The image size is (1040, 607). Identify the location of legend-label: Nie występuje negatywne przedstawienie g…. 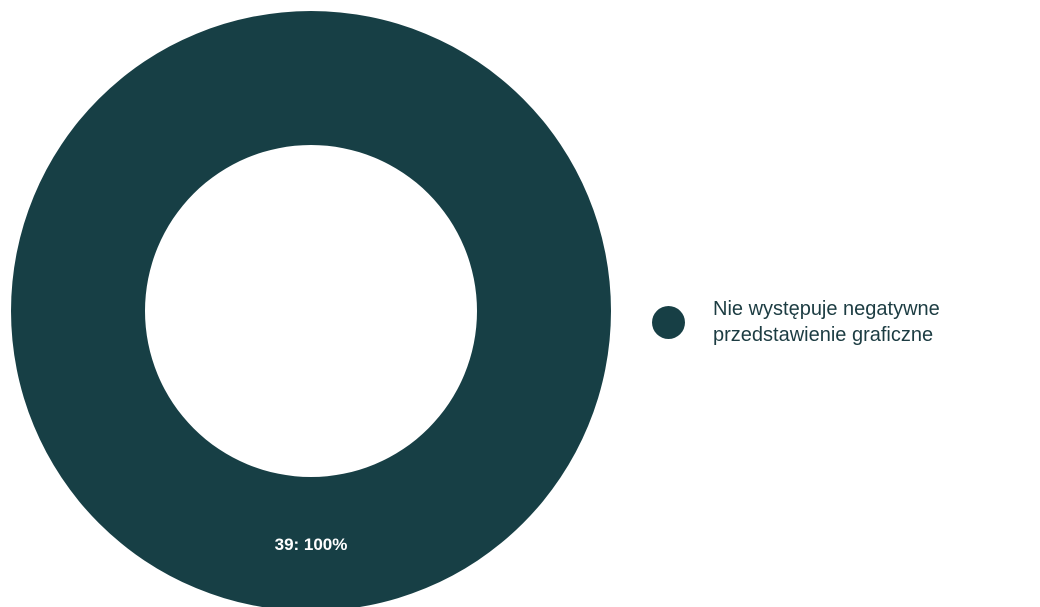
(826, 322).